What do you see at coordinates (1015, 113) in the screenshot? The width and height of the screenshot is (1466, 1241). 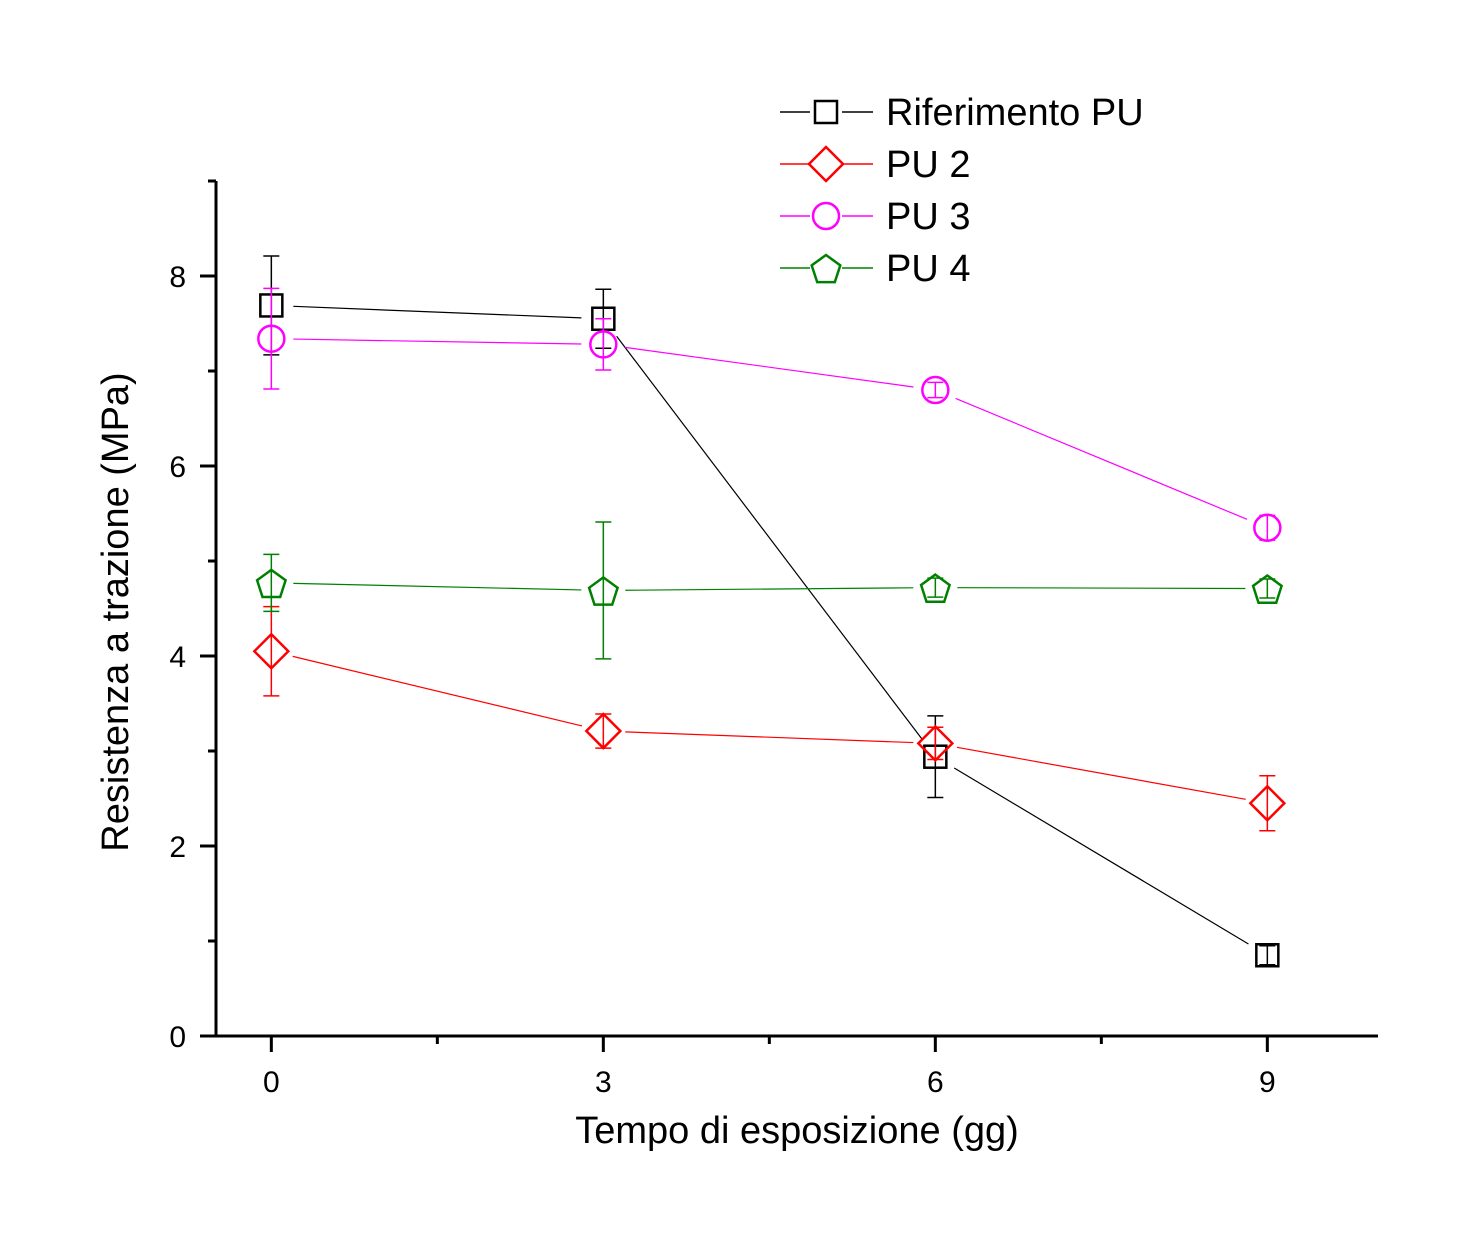 I see `legend-label: Riferimento PU` at bounding box center [1015, 113].